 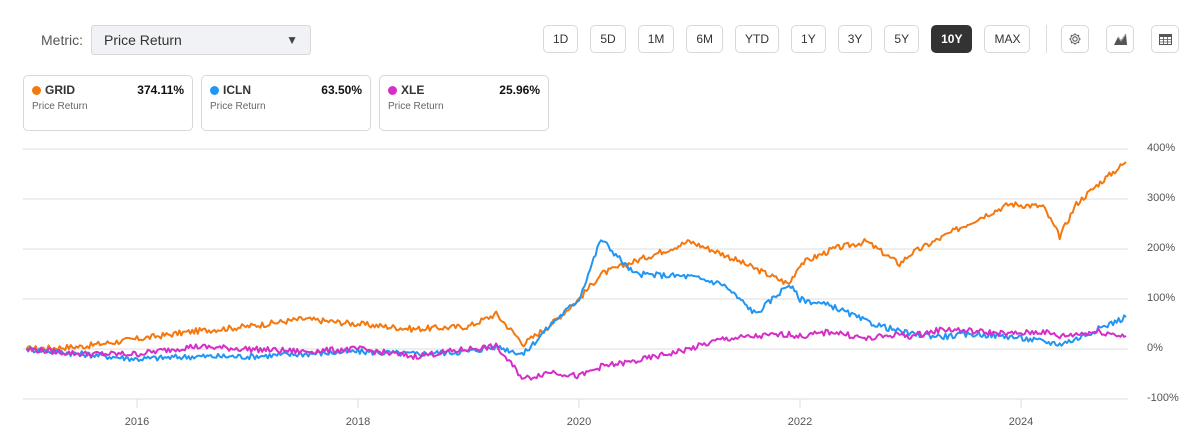 What do you see at coordinates (902, 39) in the screenshot?
I see `range-button-5y: 5Y` at bounding box center [902, 39].